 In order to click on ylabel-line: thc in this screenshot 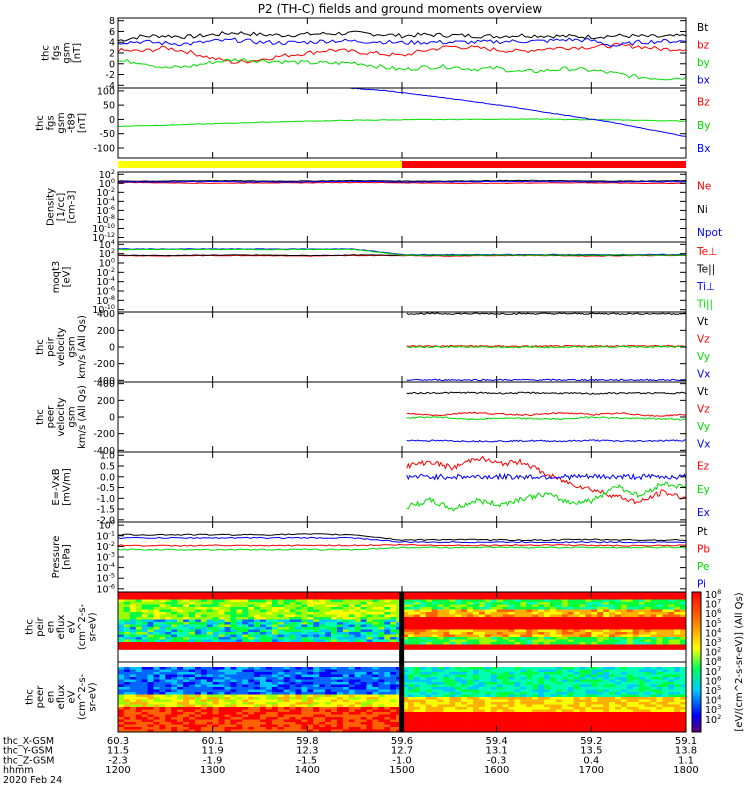, I will do `click(45, 53)`.